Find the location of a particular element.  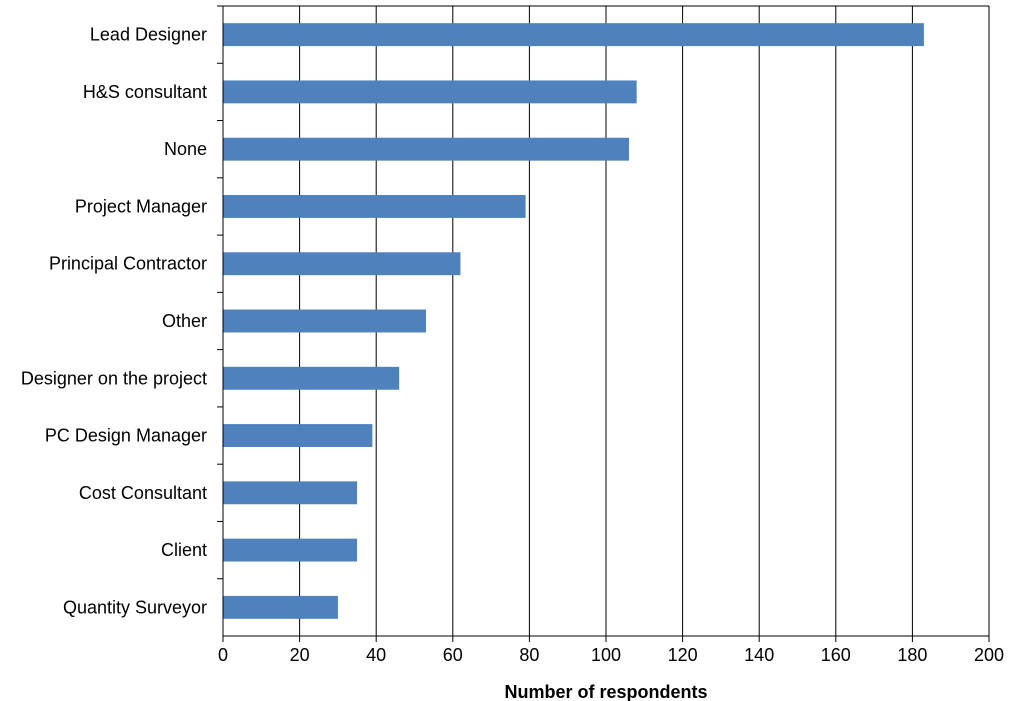

category-label: Principal Contractor is located at coordinates (128, 264).